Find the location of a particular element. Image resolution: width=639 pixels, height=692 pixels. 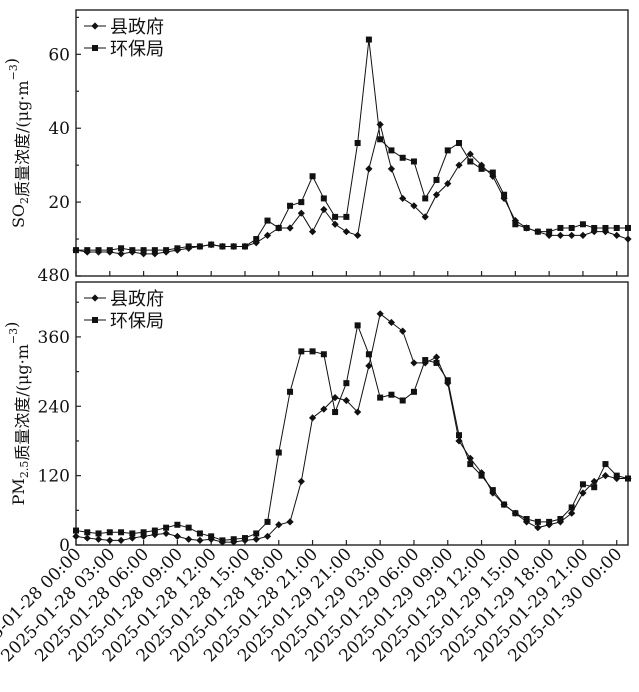

y-tick-label: 0 is located at coordinates (64, 546).